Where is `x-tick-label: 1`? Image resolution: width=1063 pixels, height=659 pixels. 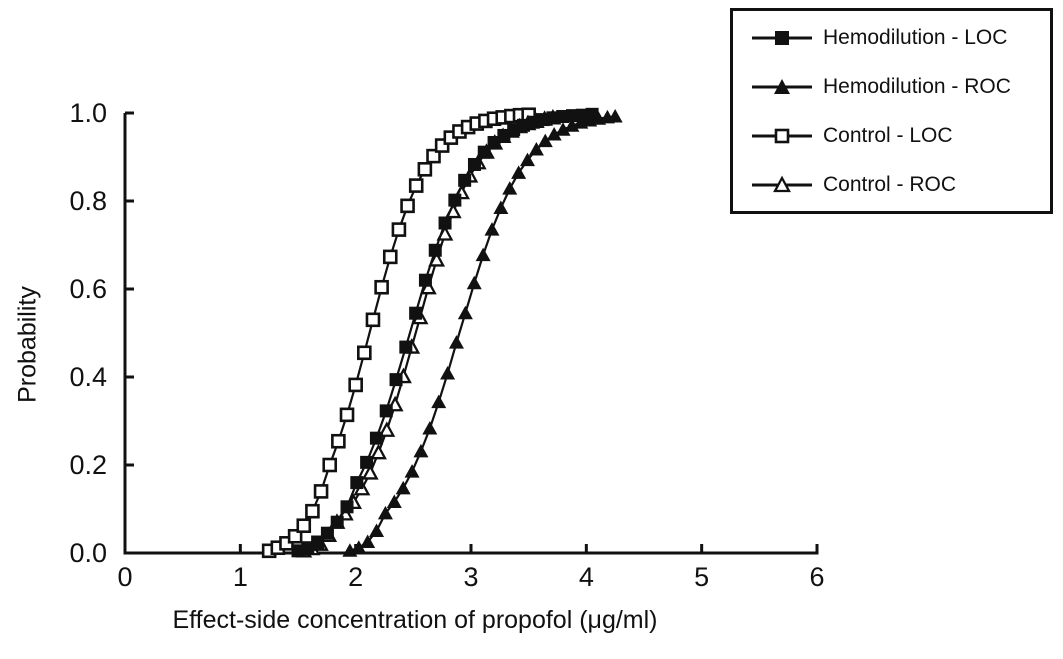 x-tick-label: 1 is located at coordinates (240, 577).